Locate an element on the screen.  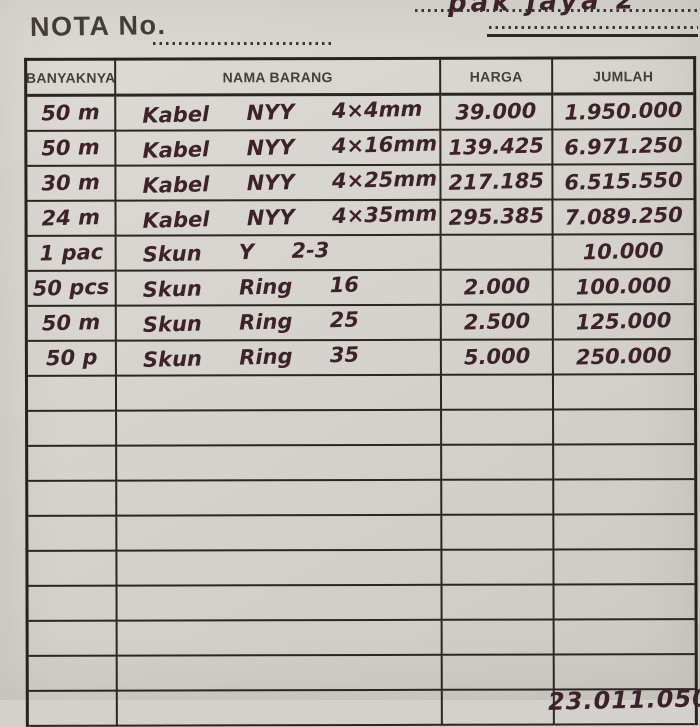
item-cell: Skun Y 2-3 is located at coordinates (279, 253).